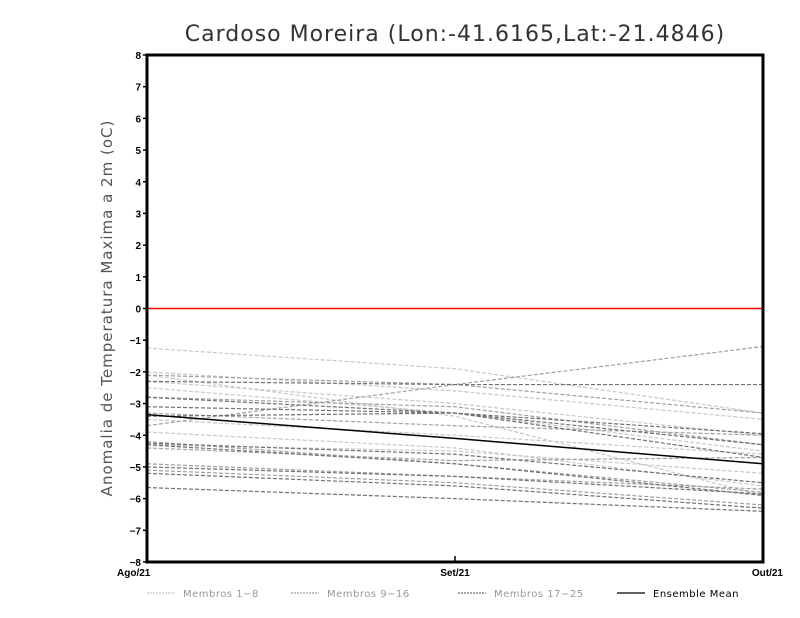 The height and width of the screenshot is (618, 800). I want to click on y-tick-label: 7, so click(138, 88).